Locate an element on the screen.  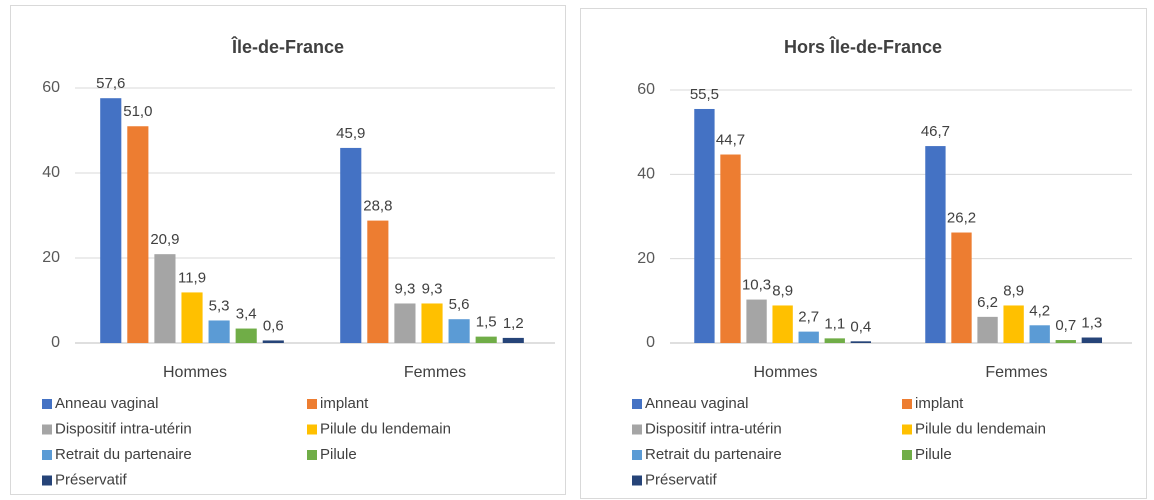
value-label: 55,5 is located at coordinates (704, 94).